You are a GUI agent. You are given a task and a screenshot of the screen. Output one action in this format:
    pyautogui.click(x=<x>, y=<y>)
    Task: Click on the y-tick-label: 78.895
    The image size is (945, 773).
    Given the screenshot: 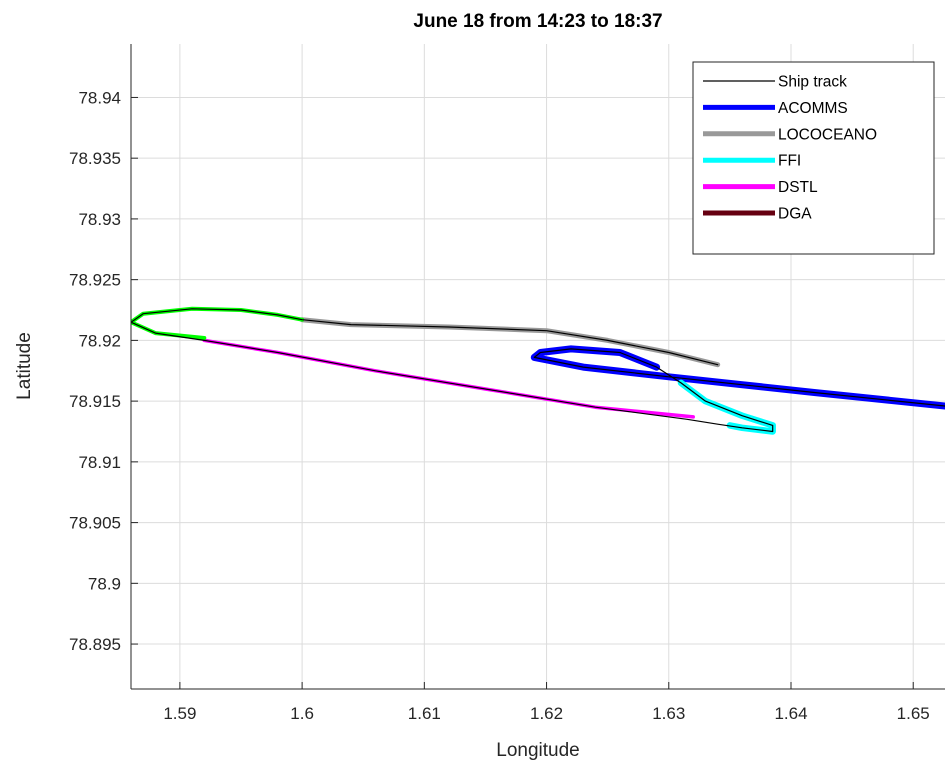 What is the action you would take?
    pyautogui.click(x=95, y=644)
    